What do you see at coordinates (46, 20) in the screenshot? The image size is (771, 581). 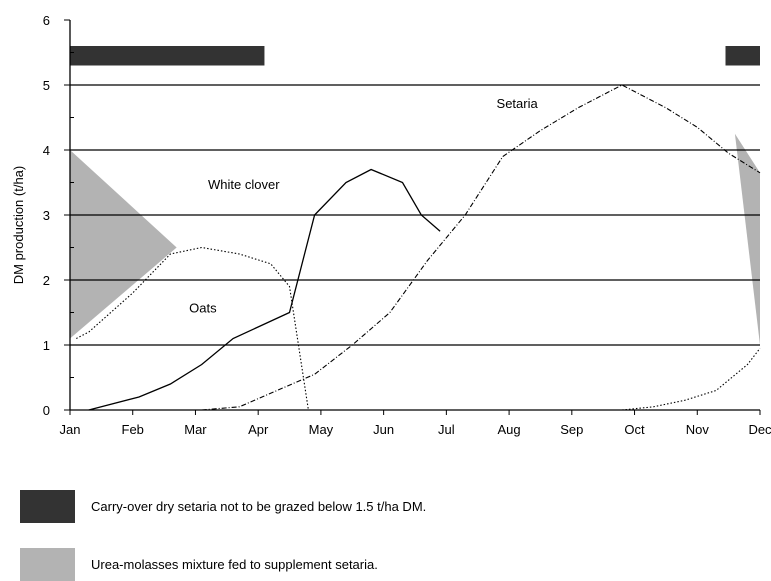 I see `y-tick-label: 6` at bounding box center [46, 20].